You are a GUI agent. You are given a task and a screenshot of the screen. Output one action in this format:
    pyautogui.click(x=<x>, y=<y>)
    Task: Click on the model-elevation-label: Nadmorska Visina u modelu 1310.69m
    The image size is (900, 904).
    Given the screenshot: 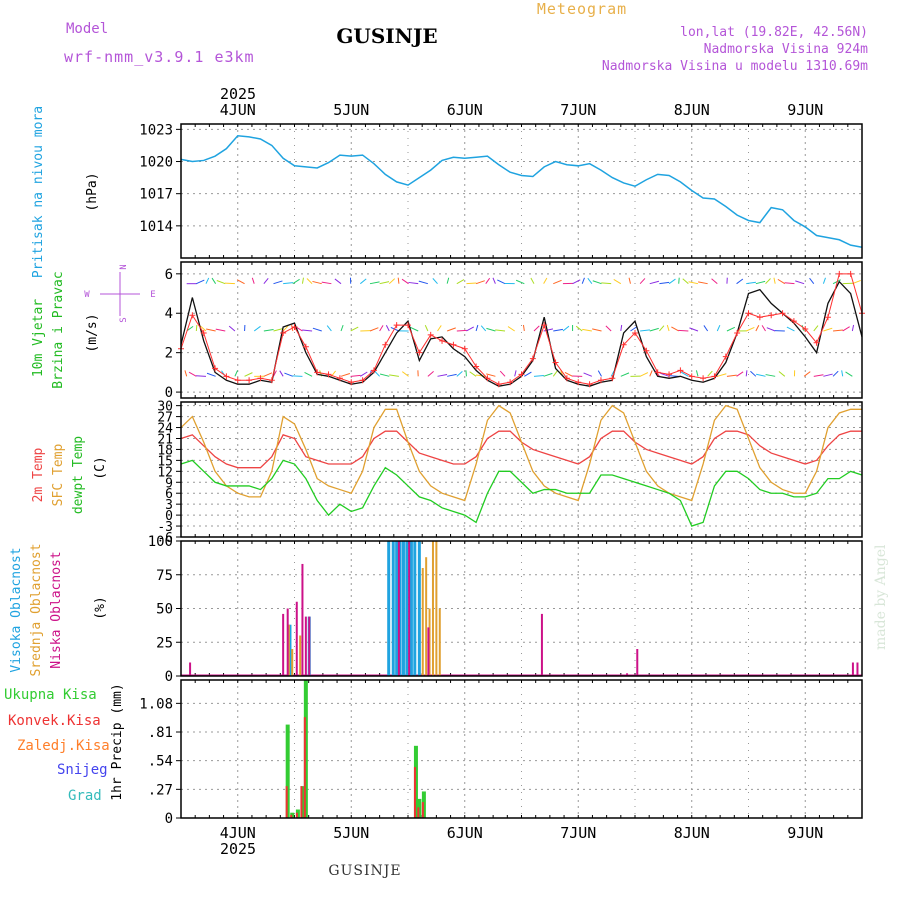 What is the action you would take?
    pyautogui.click(x=735, y=66)
    